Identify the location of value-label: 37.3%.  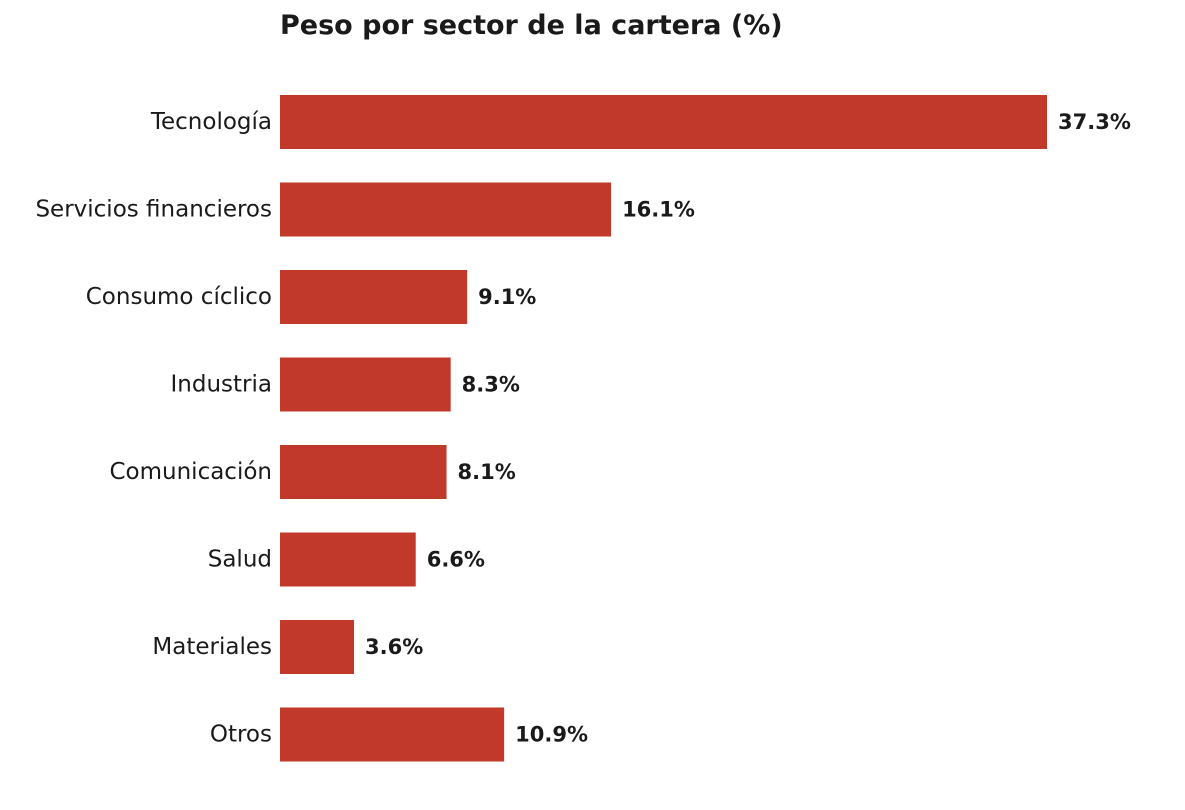
(1094, 122).